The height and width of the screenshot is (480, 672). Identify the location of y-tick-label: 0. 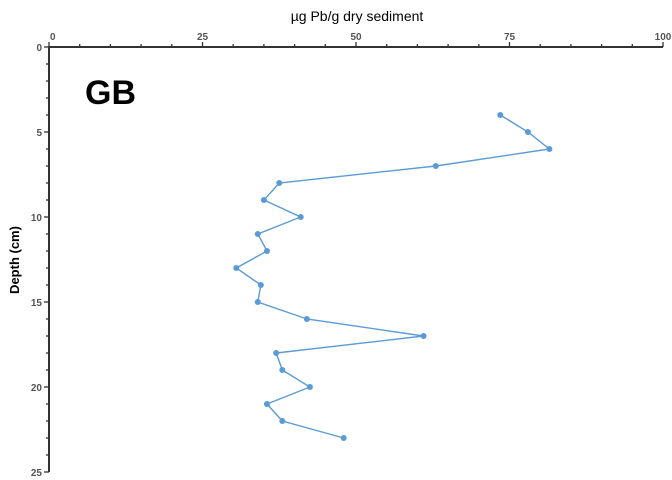
(39, 48).